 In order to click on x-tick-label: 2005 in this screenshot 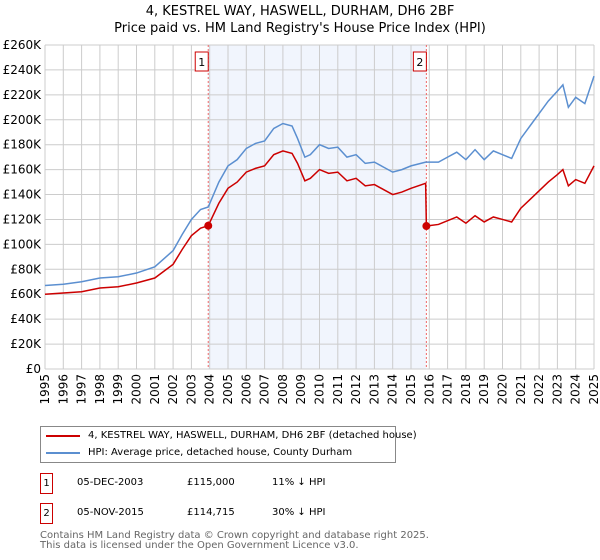, I will do `click(228, 389)`.